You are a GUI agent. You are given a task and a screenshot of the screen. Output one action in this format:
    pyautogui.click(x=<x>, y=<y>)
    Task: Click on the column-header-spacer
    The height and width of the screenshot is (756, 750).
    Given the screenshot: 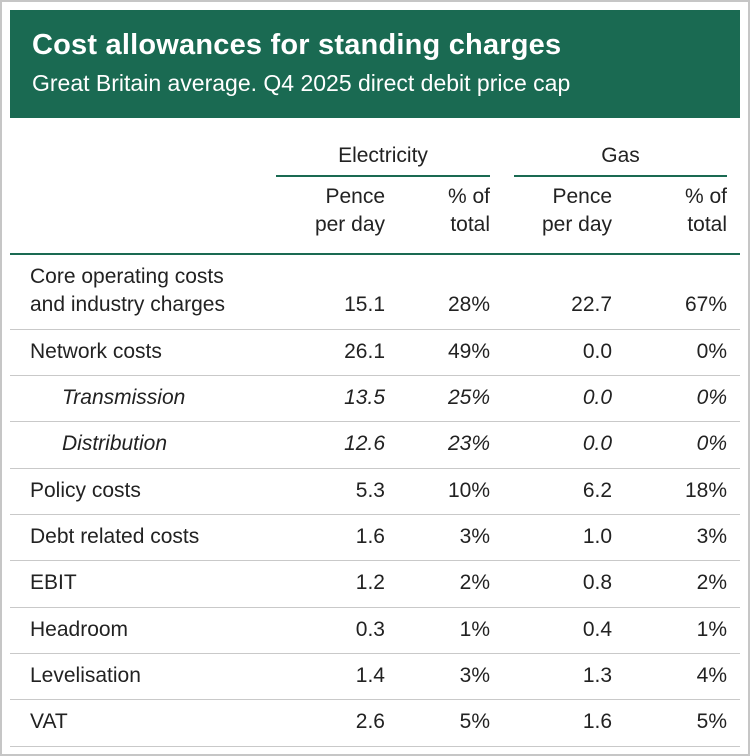 What is the action you would take?
    pyautogui.click(x=135, y=216)
    